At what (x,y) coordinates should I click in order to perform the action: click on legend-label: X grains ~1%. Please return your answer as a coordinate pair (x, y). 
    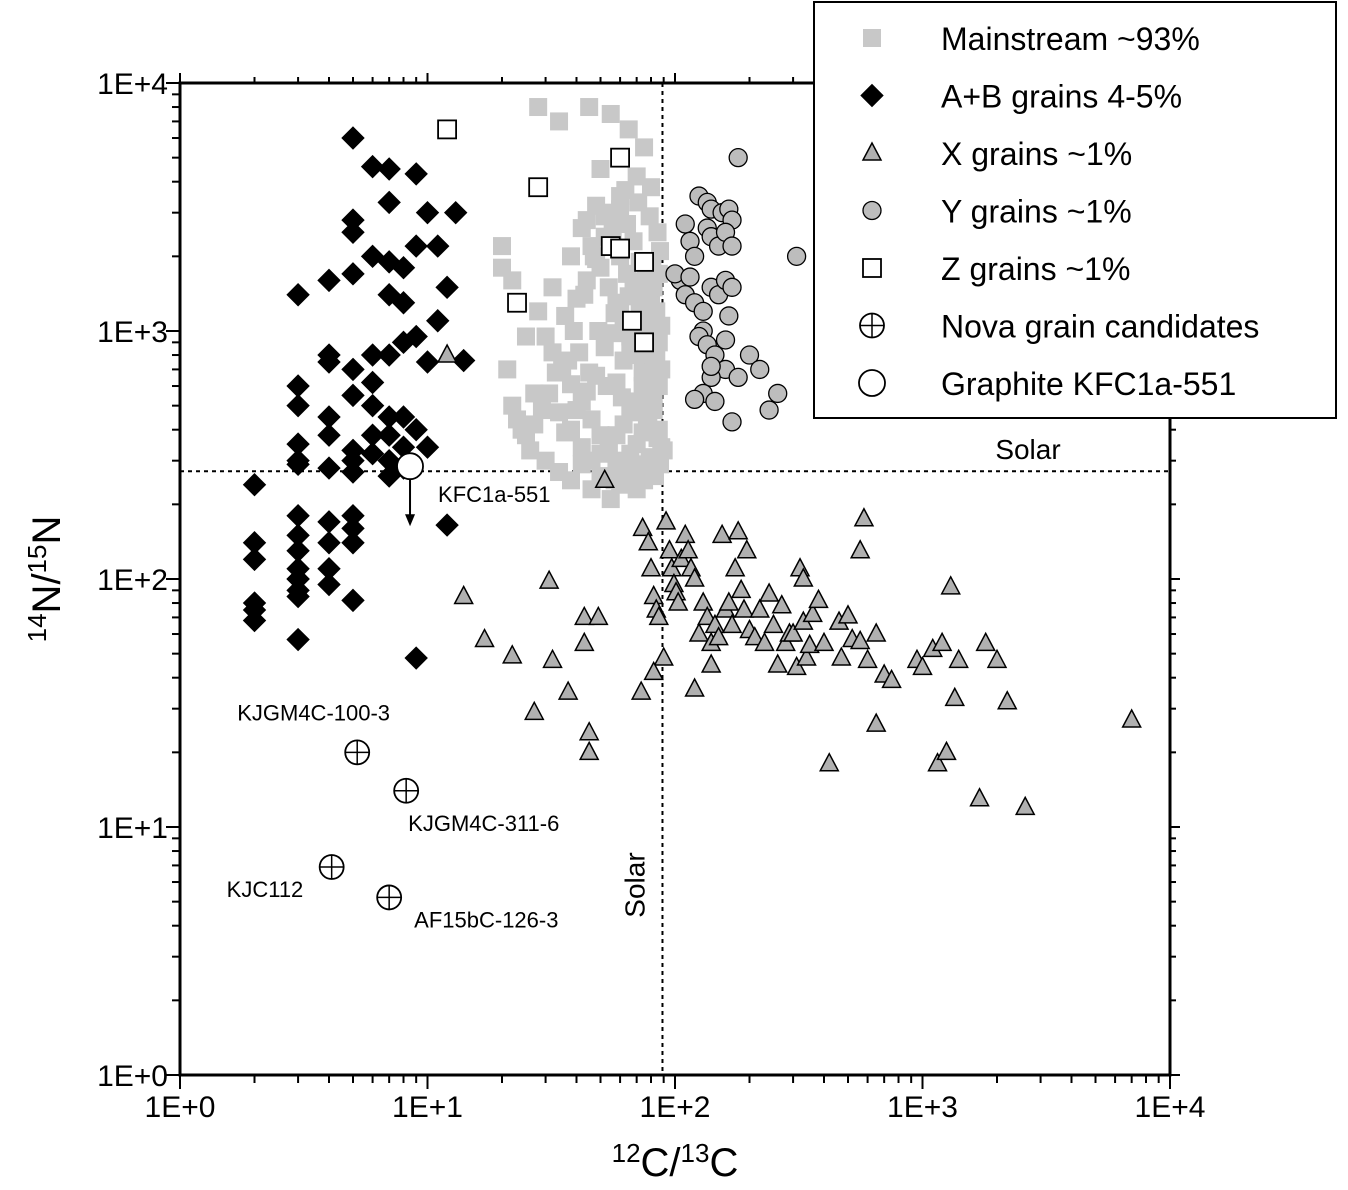
    Looking at the image, I should click on (1036, 154).